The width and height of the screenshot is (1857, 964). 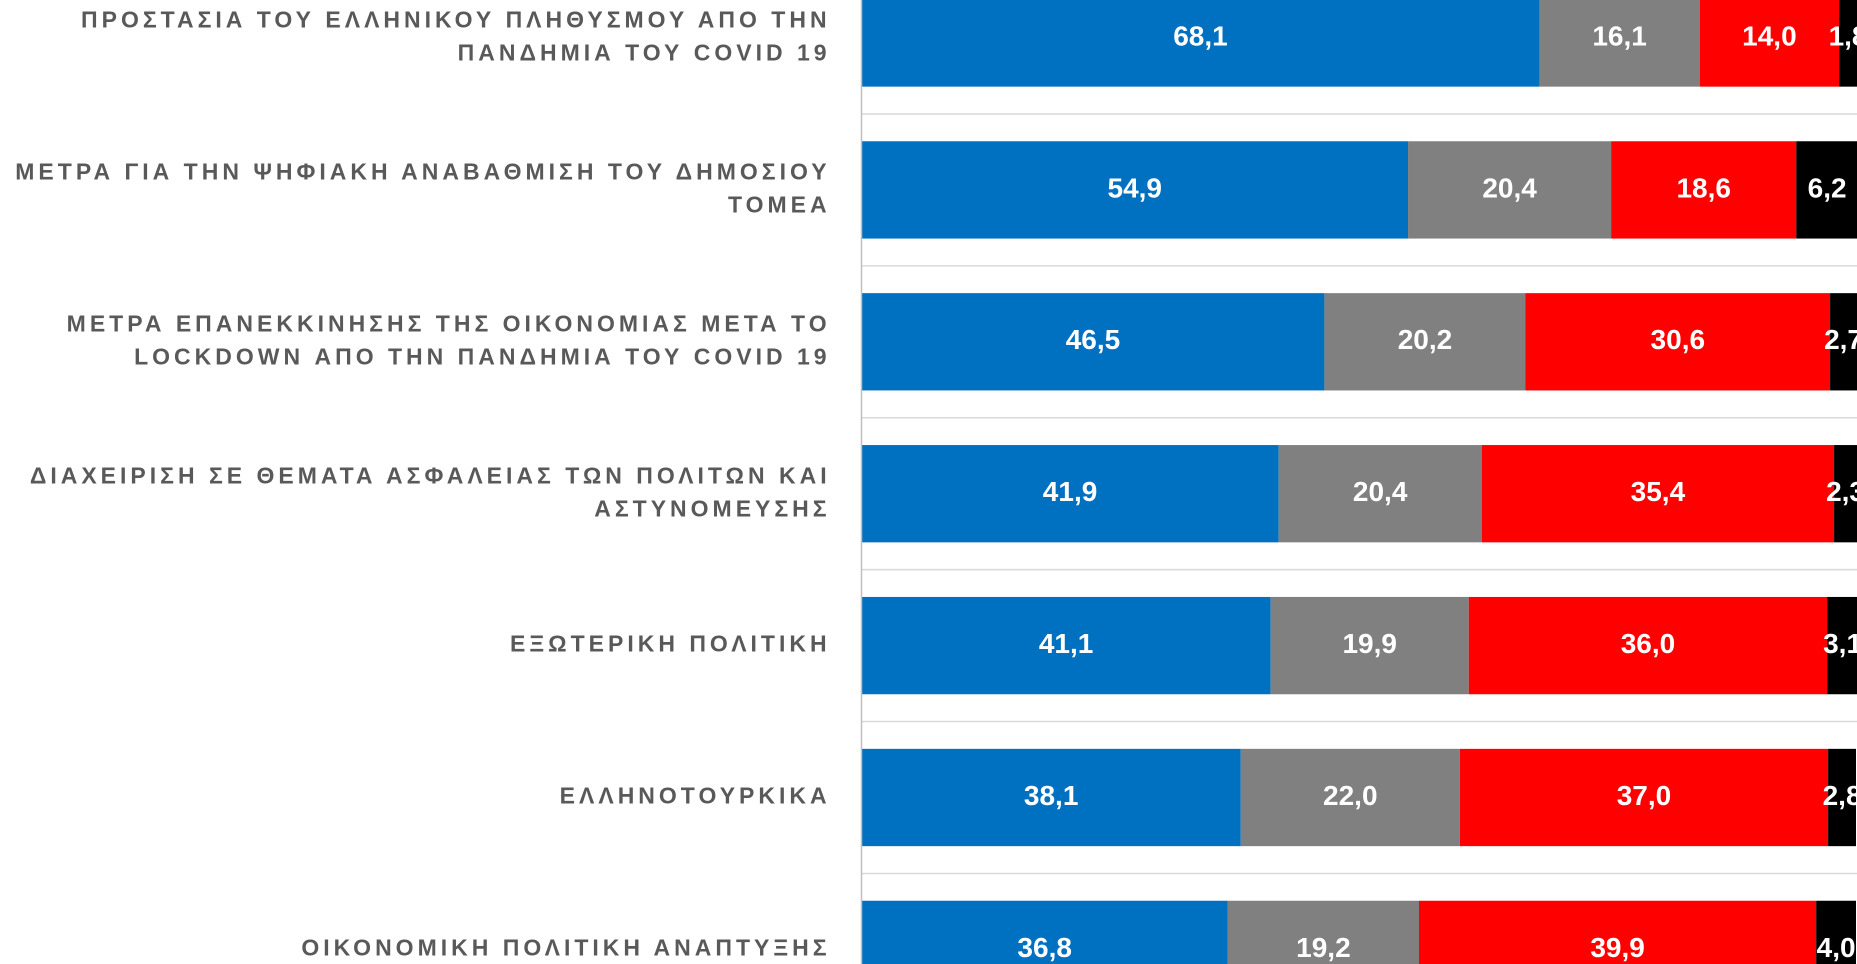 I want to click on category-label: ΠΑΝΔΗΜΙΑ ΤΟΥ COVID 19, so click(x=644, y=53).